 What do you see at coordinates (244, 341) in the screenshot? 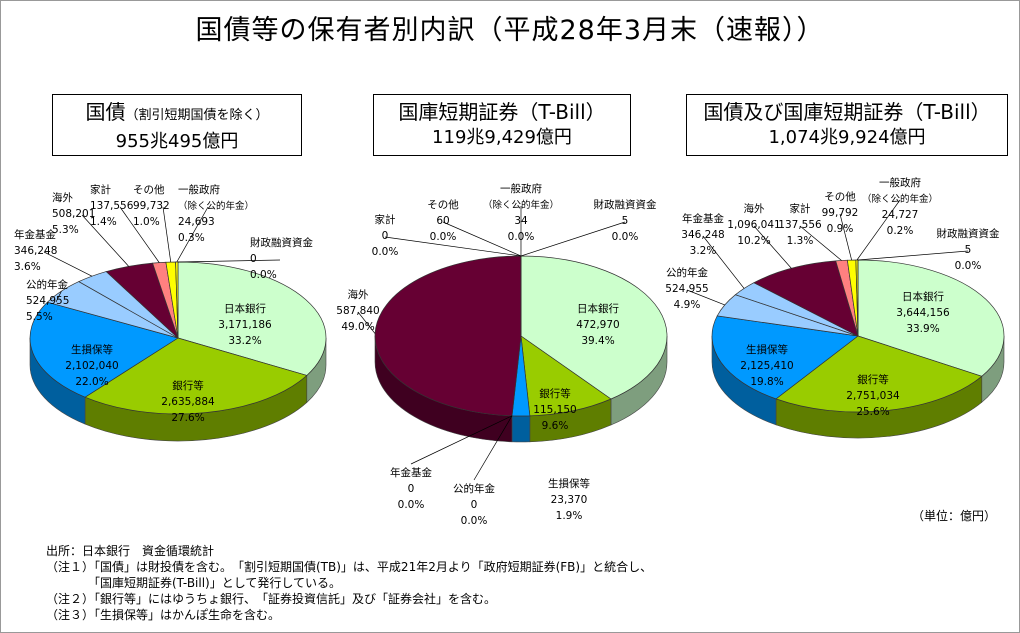
I see `label-boj-pct: 33.2%` at bounding box center [244, 341].